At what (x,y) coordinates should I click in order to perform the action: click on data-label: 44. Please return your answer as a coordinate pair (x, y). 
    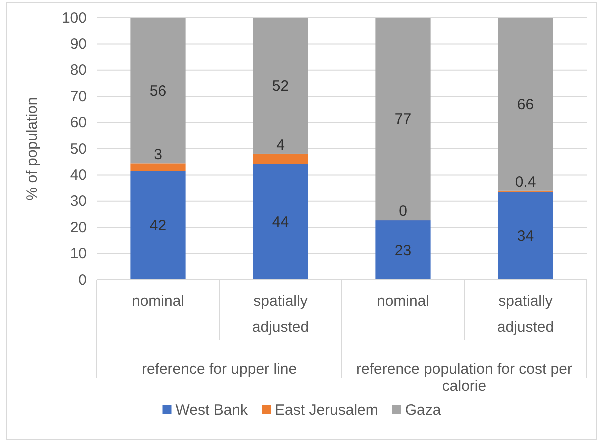
    Looking at the image, I should click on (281, 223).